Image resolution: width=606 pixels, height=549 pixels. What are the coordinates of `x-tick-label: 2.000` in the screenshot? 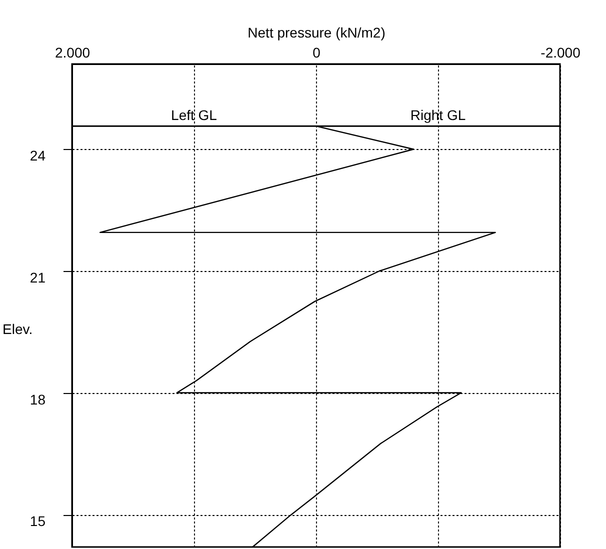 It's located at (72, 52).